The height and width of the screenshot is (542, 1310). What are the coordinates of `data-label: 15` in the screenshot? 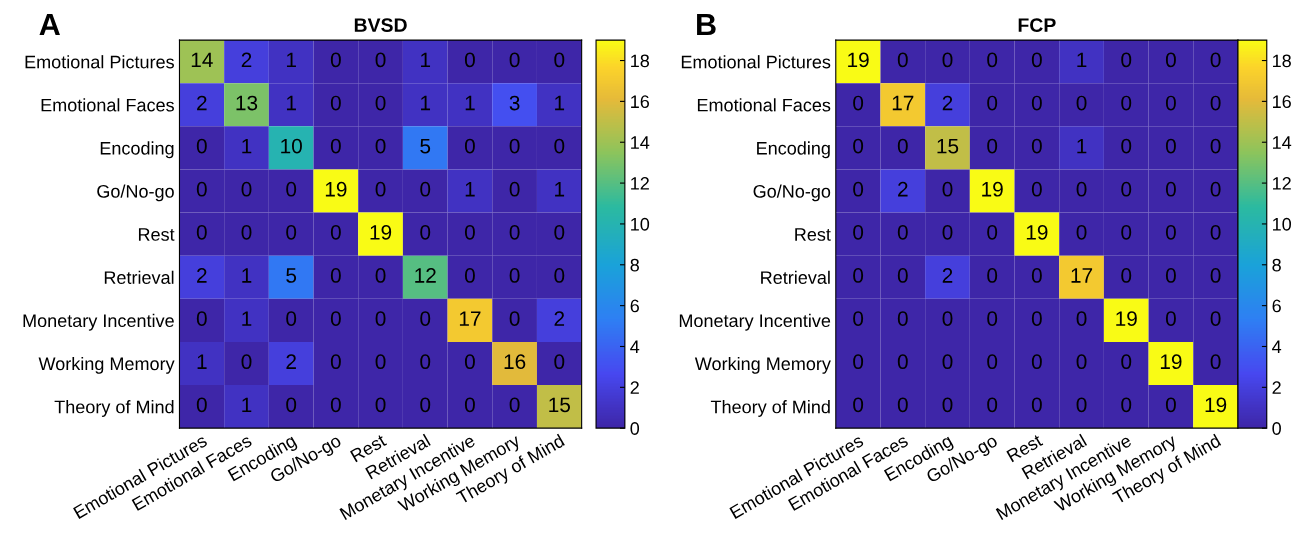 It's located at (948, 146).